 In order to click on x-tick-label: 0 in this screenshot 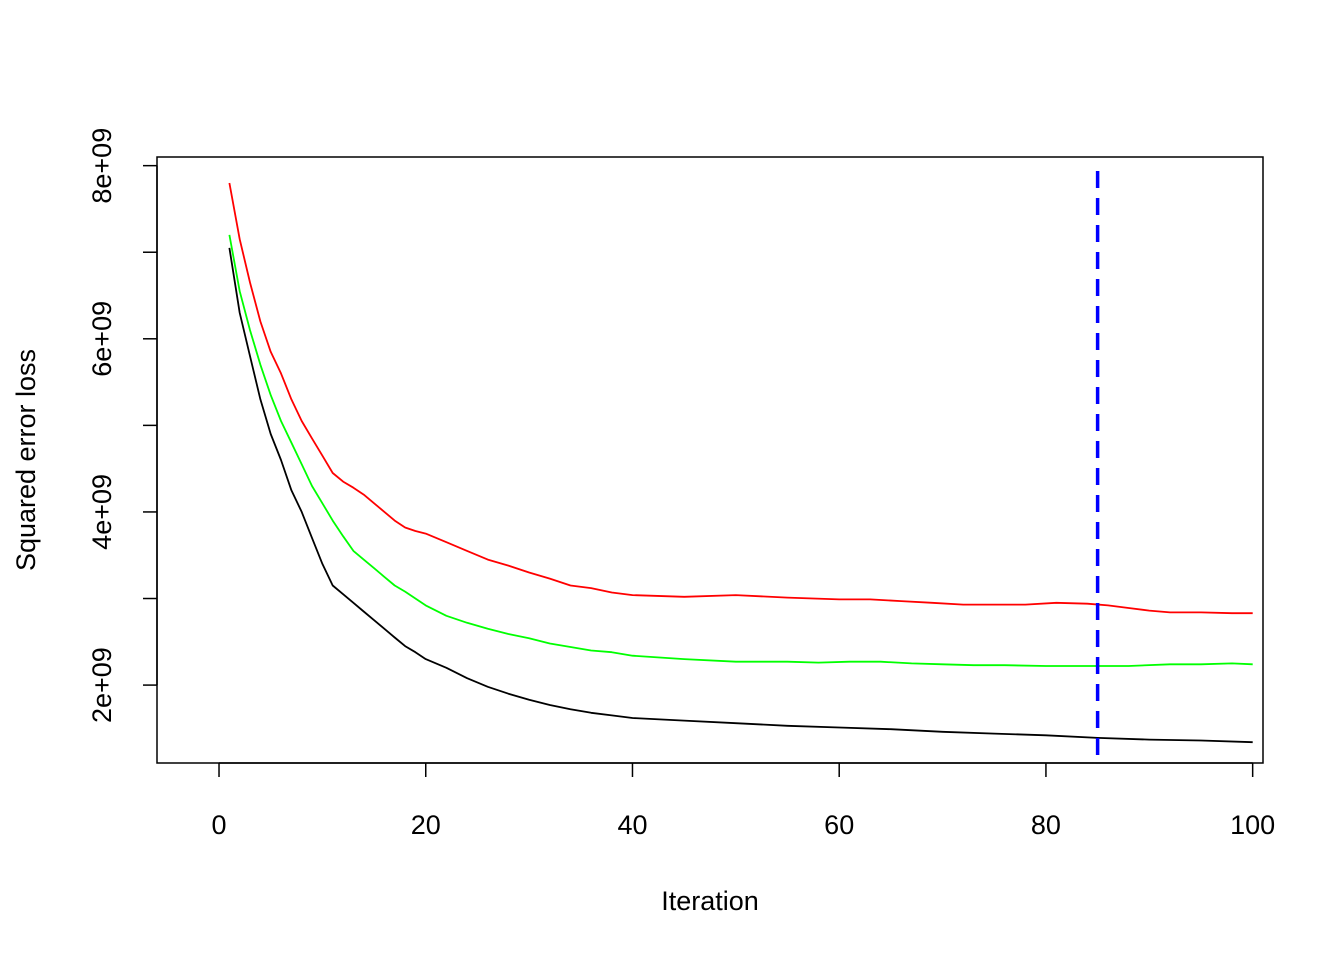, I will do `click(219, 825)`.